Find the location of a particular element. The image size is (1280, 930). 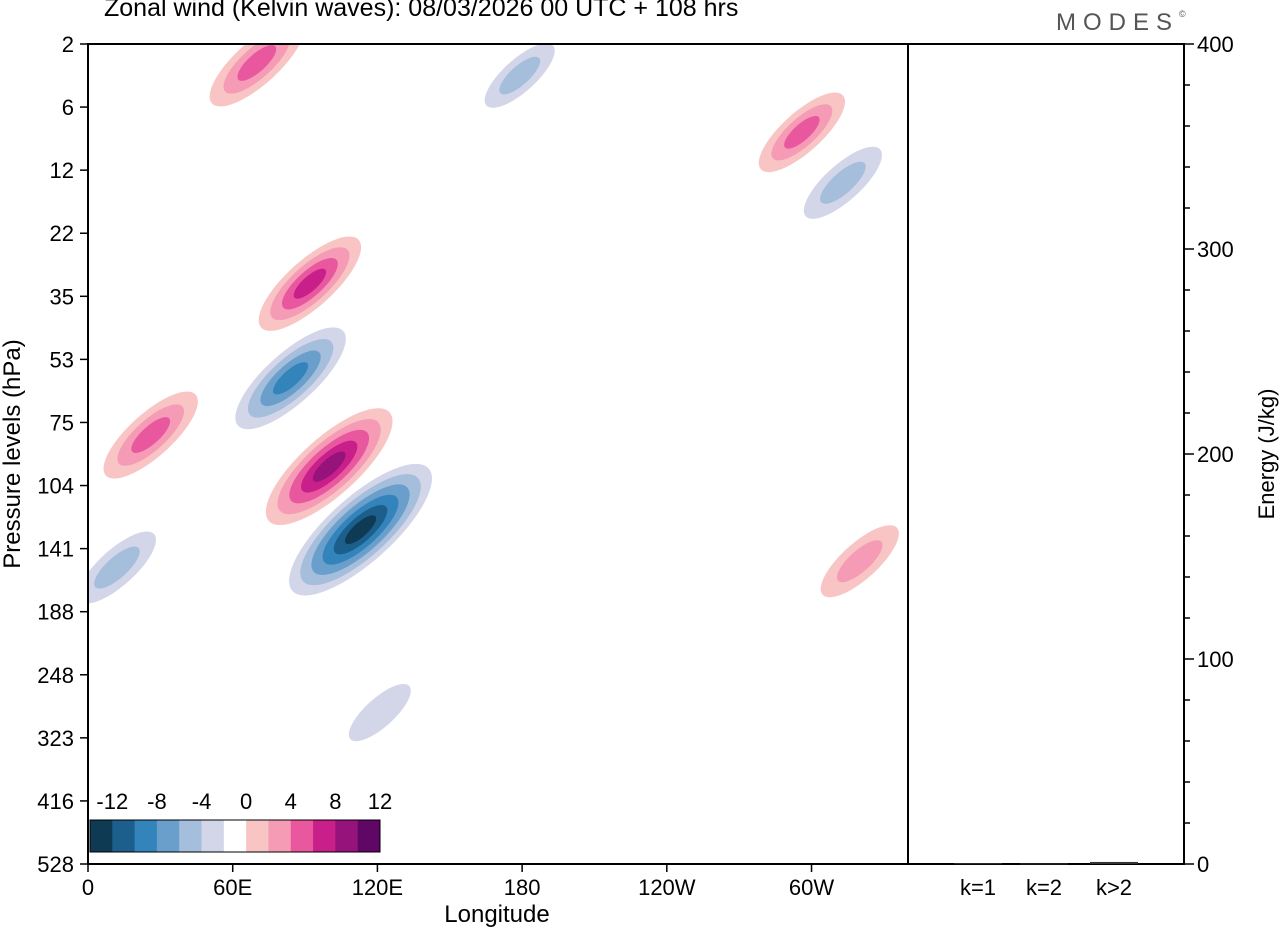

y-tick-label: 528 is located at coordinates (55, 864).